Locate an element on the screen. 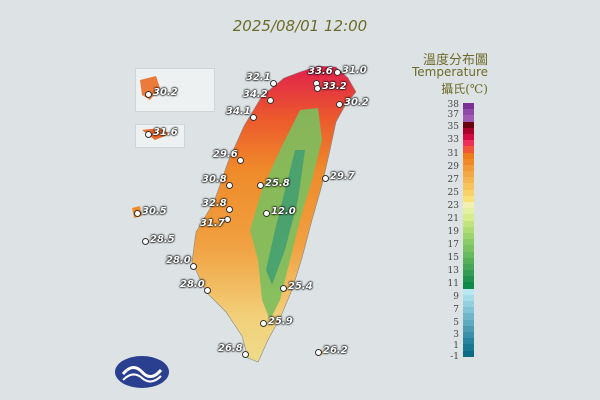 This screenshot has width=600, height=400. scale-label: -1 is located at coordinates (454, 357).